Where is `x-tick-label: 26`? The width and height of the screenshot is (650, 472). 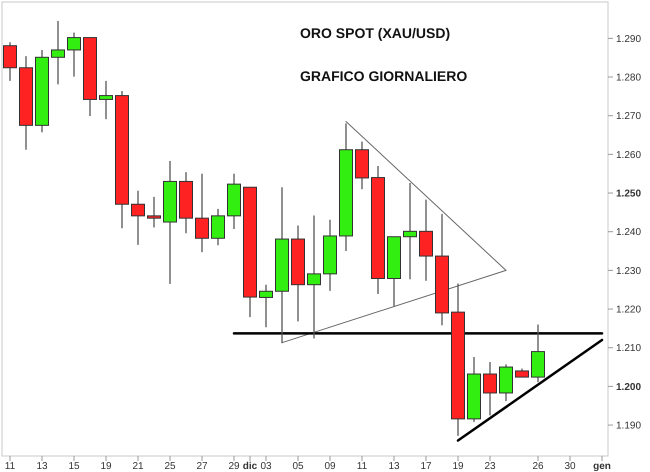 x-tick-label: 26 is located at coordinates (538, 466).